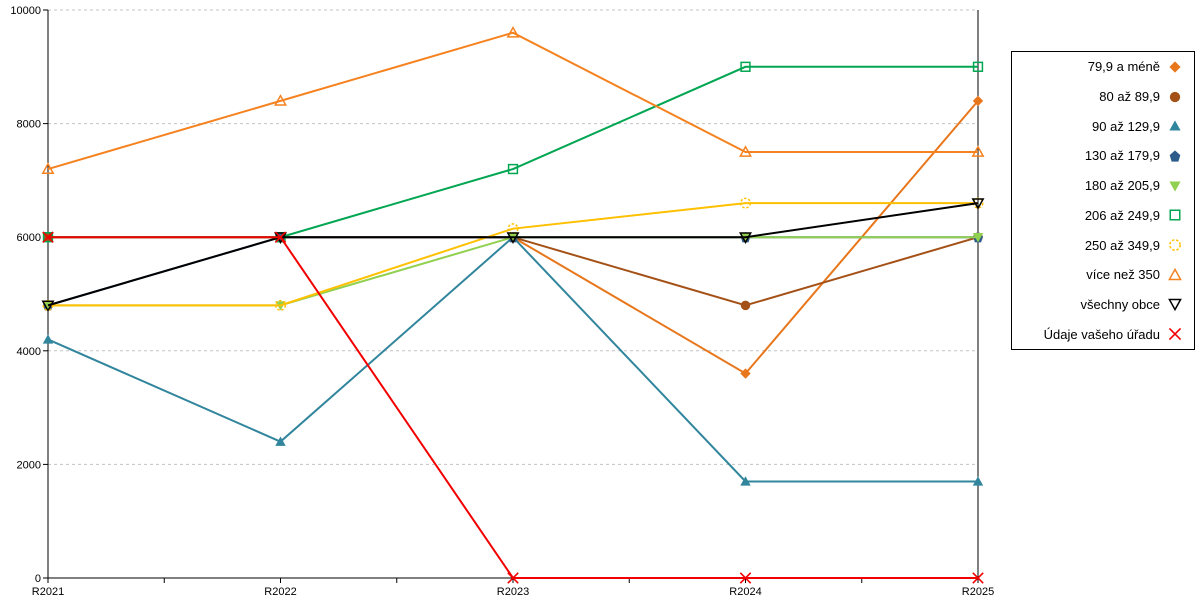 This screenshot has width=1200, height=600. What do you see at coordinates (29, 465) in the screenshot?
I see `y-tick-label: 2000` at bounding box center [29, 465].